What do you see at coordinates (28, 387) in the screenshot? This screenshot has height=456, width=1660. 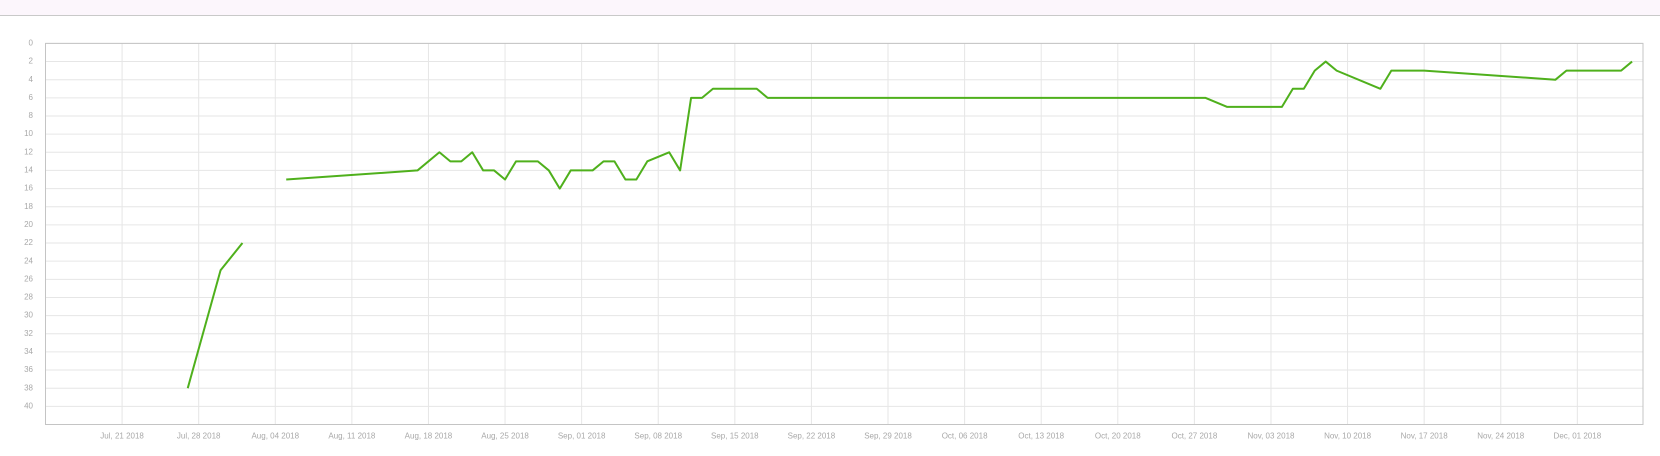 I see `y-tick-label: 38` at bounding box center [28, 387].